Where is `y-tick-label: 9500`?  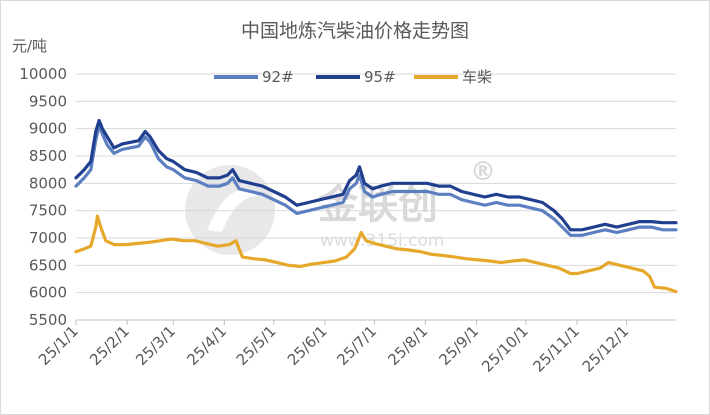 y-tick-label: 9500 is located at coordinates (48, 101).